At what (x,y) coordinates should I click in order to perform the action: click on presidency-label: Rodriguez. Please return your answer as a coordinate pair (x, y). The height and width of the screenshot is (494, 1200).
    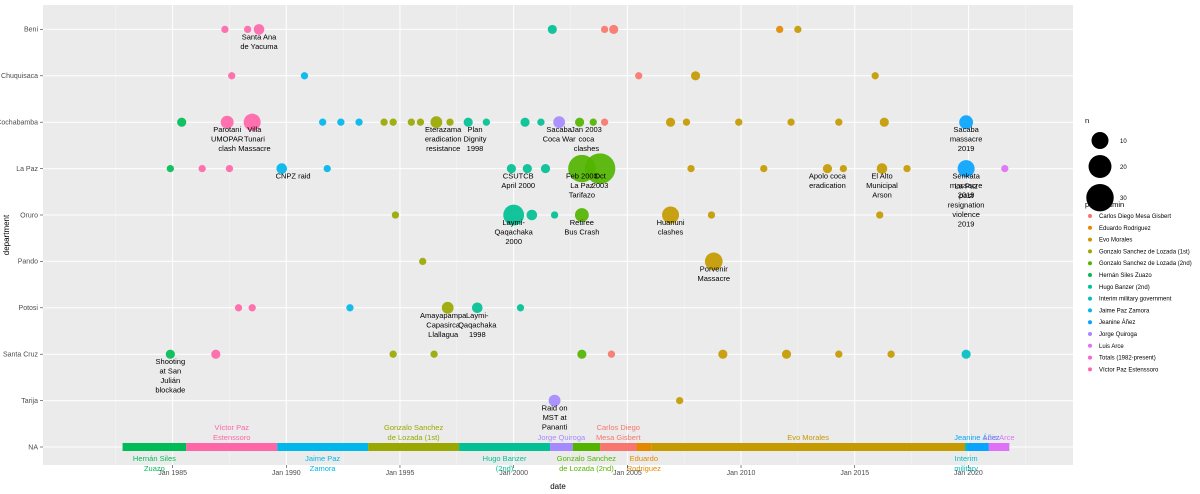
    Looking at the image, I should click on (644, 468).